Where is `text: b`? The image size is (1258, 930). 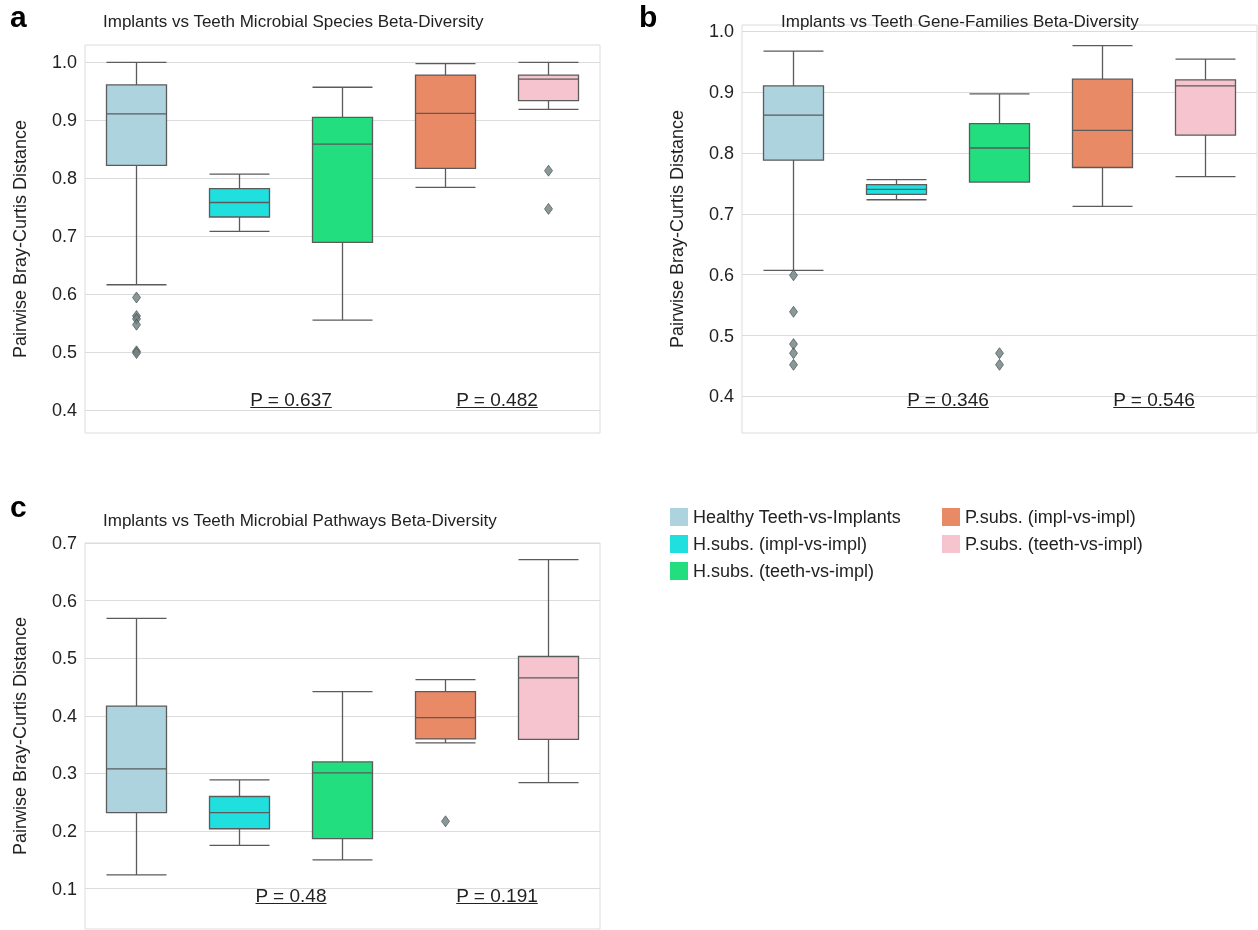 text: b is located at coordinates (648, 17).